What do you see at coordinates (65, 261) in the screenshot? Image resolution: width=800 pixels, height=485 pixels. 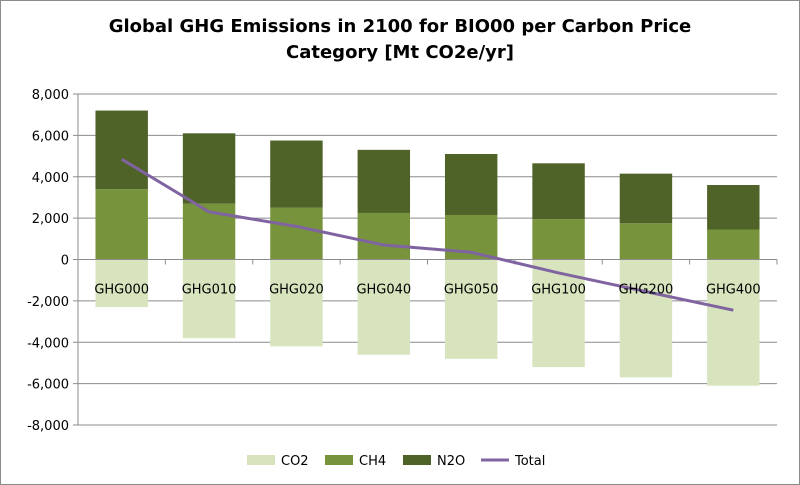 I see `y-tick-label: 0` at bounding box center [65, 261].